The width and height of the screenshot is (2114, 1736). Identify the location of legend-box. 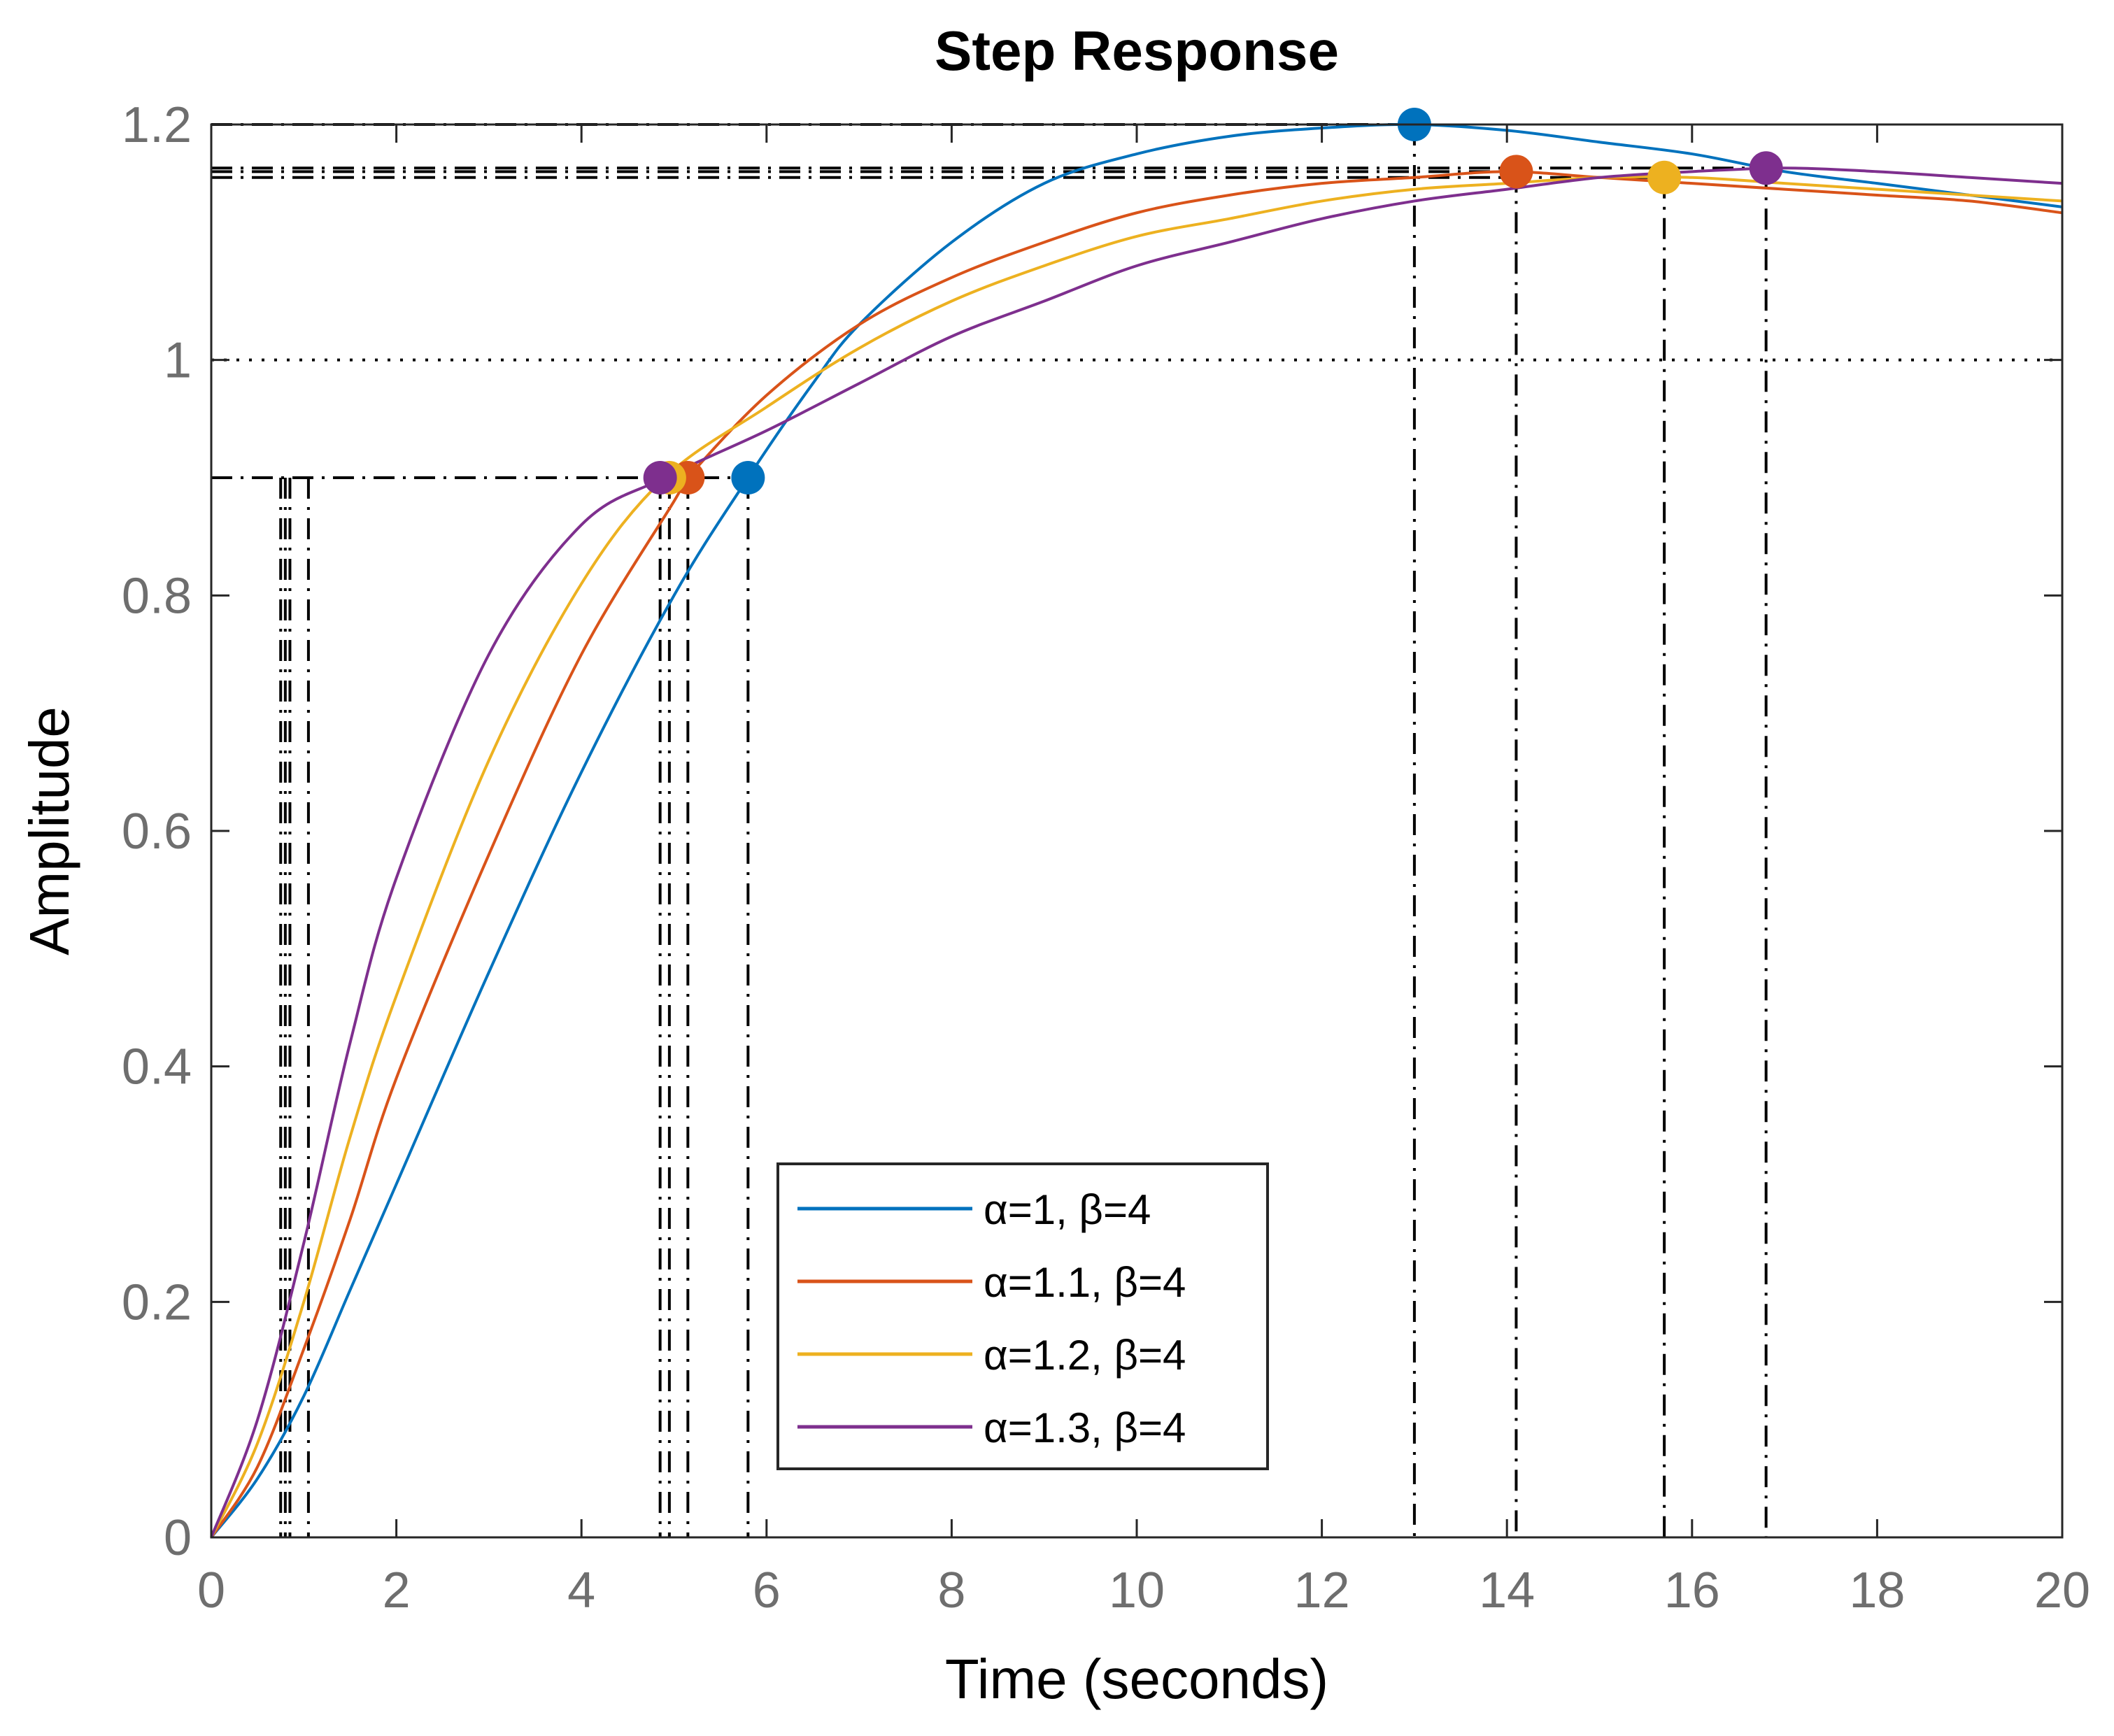
(1022, 1316).